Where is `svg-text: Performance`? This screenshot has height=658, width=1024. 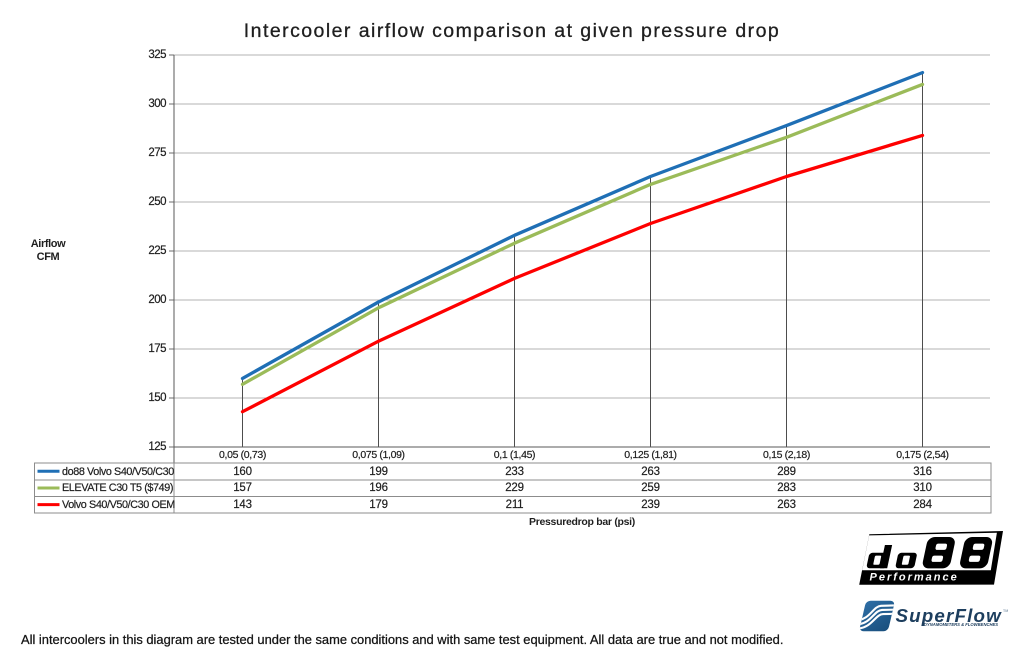 svg-text: Performance is located at coordinates (914, 578).